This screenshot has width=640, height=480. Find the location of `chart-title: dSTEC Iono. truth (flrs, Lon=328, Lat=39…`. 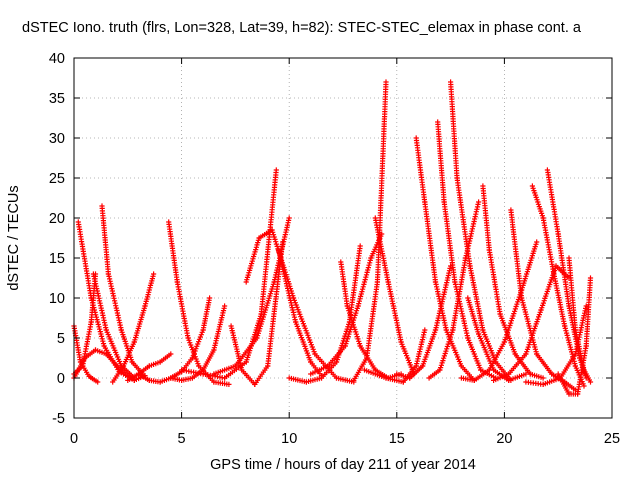

chart-title: dSTEC Iono. truth (flrs, Lon=328, Lat=39… is located at coordinates (301, 28).